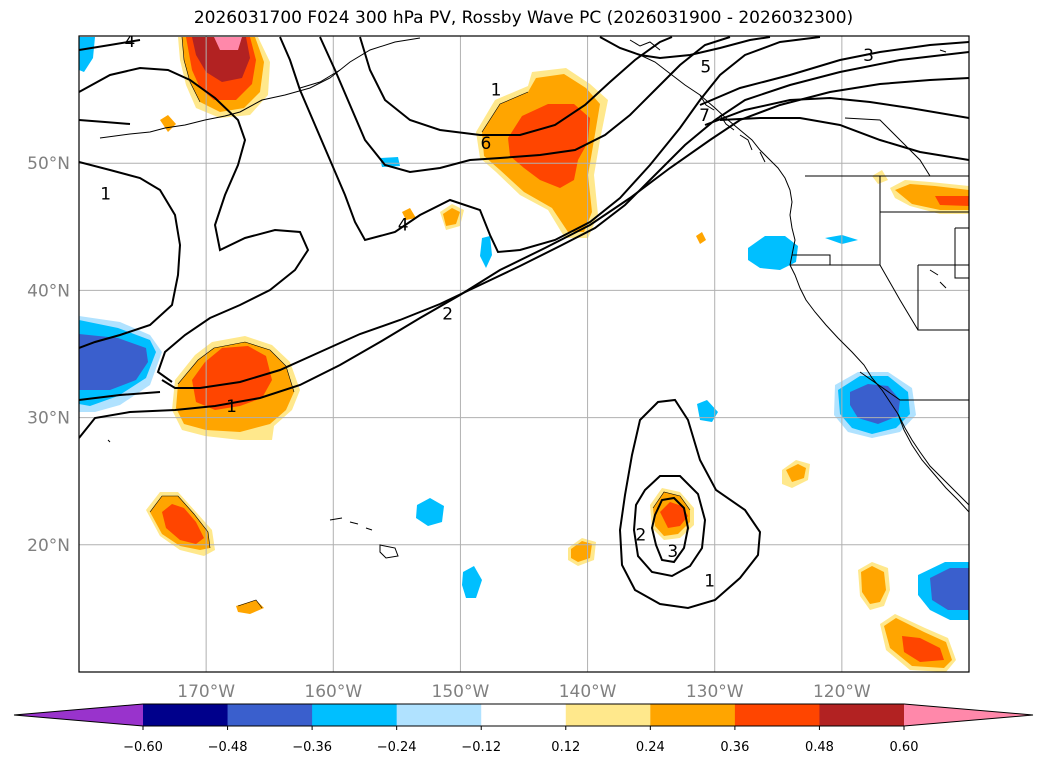  Describe the element at coordinates (481, 747) in the screenshot. I see `colorbar-tick-label: −0.12` at that location.